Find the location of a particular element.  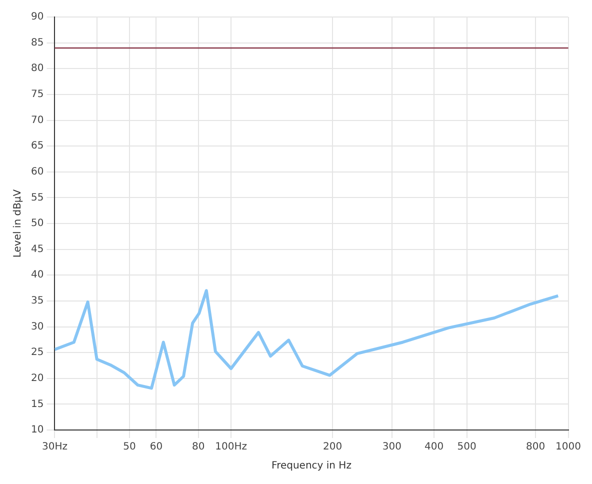

y-tick-label: 90 is located at coordinates (37, 17).